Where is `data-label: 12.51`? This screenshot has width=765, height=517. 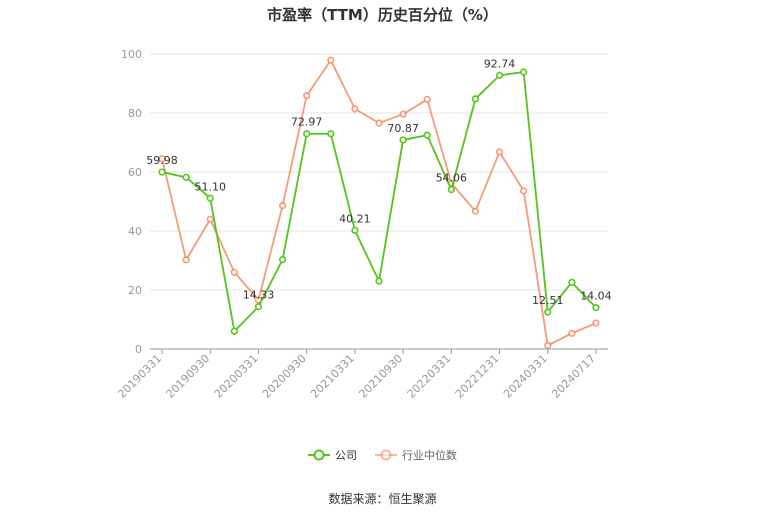
data-label: 12.51 is located at coordinates (548, 300).